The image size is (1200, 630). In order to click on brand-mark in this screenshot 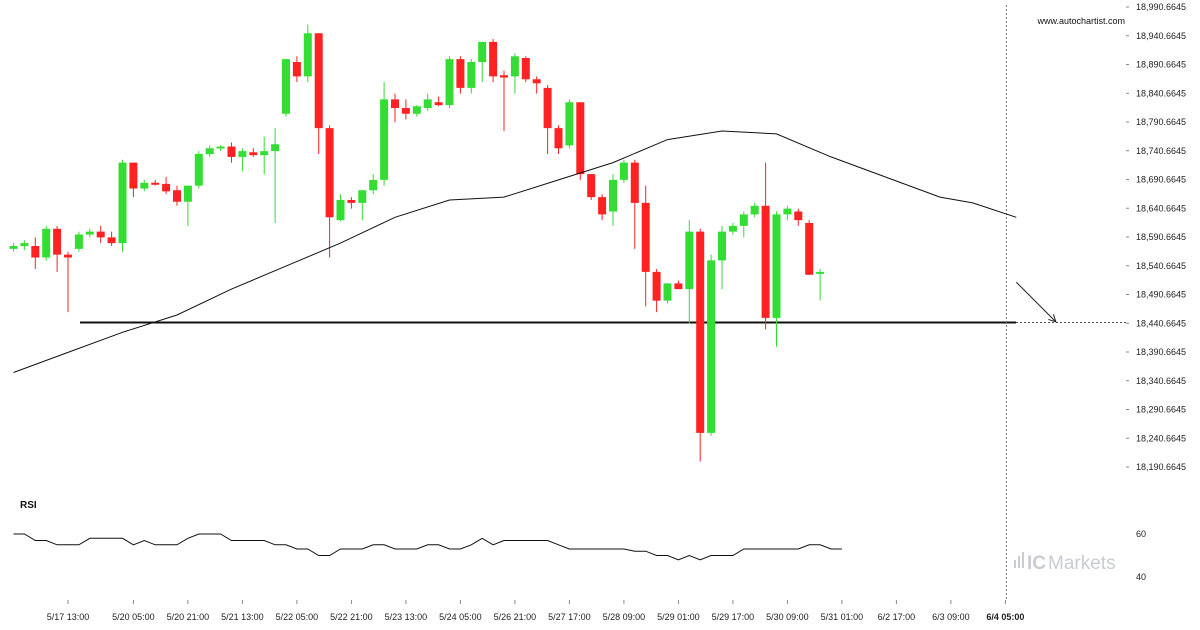, I will do `click(1023, 560)`.